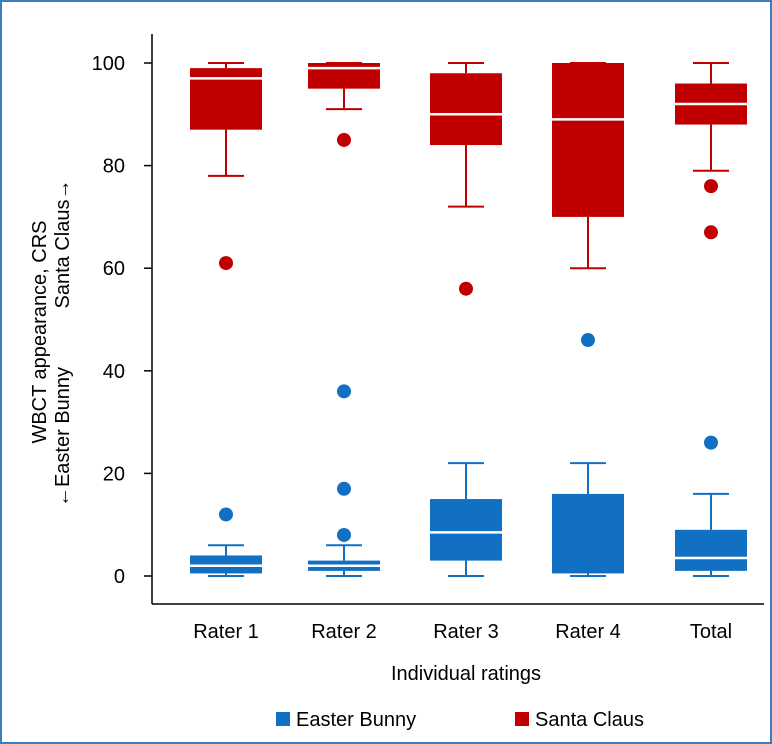 The height and width of the screenshot is (744, 772). What do you see at coordinates (114, 372) in the screenshot?
I see `y-tick-label: 40` at bounding box center [114, 372].